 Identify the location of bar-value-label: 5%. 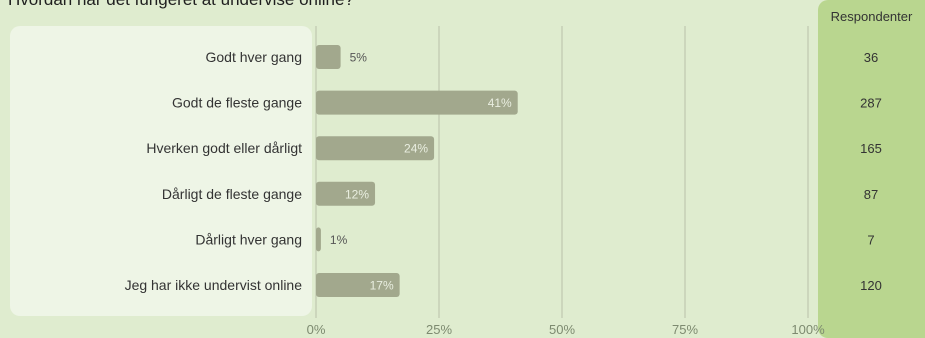
(359, 58).